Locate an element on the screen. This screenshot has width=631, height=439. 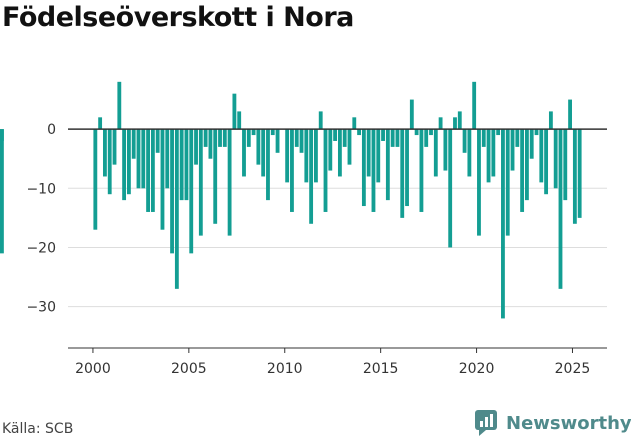
newsworthy-logo-icon is located at coordinates (486, 423).